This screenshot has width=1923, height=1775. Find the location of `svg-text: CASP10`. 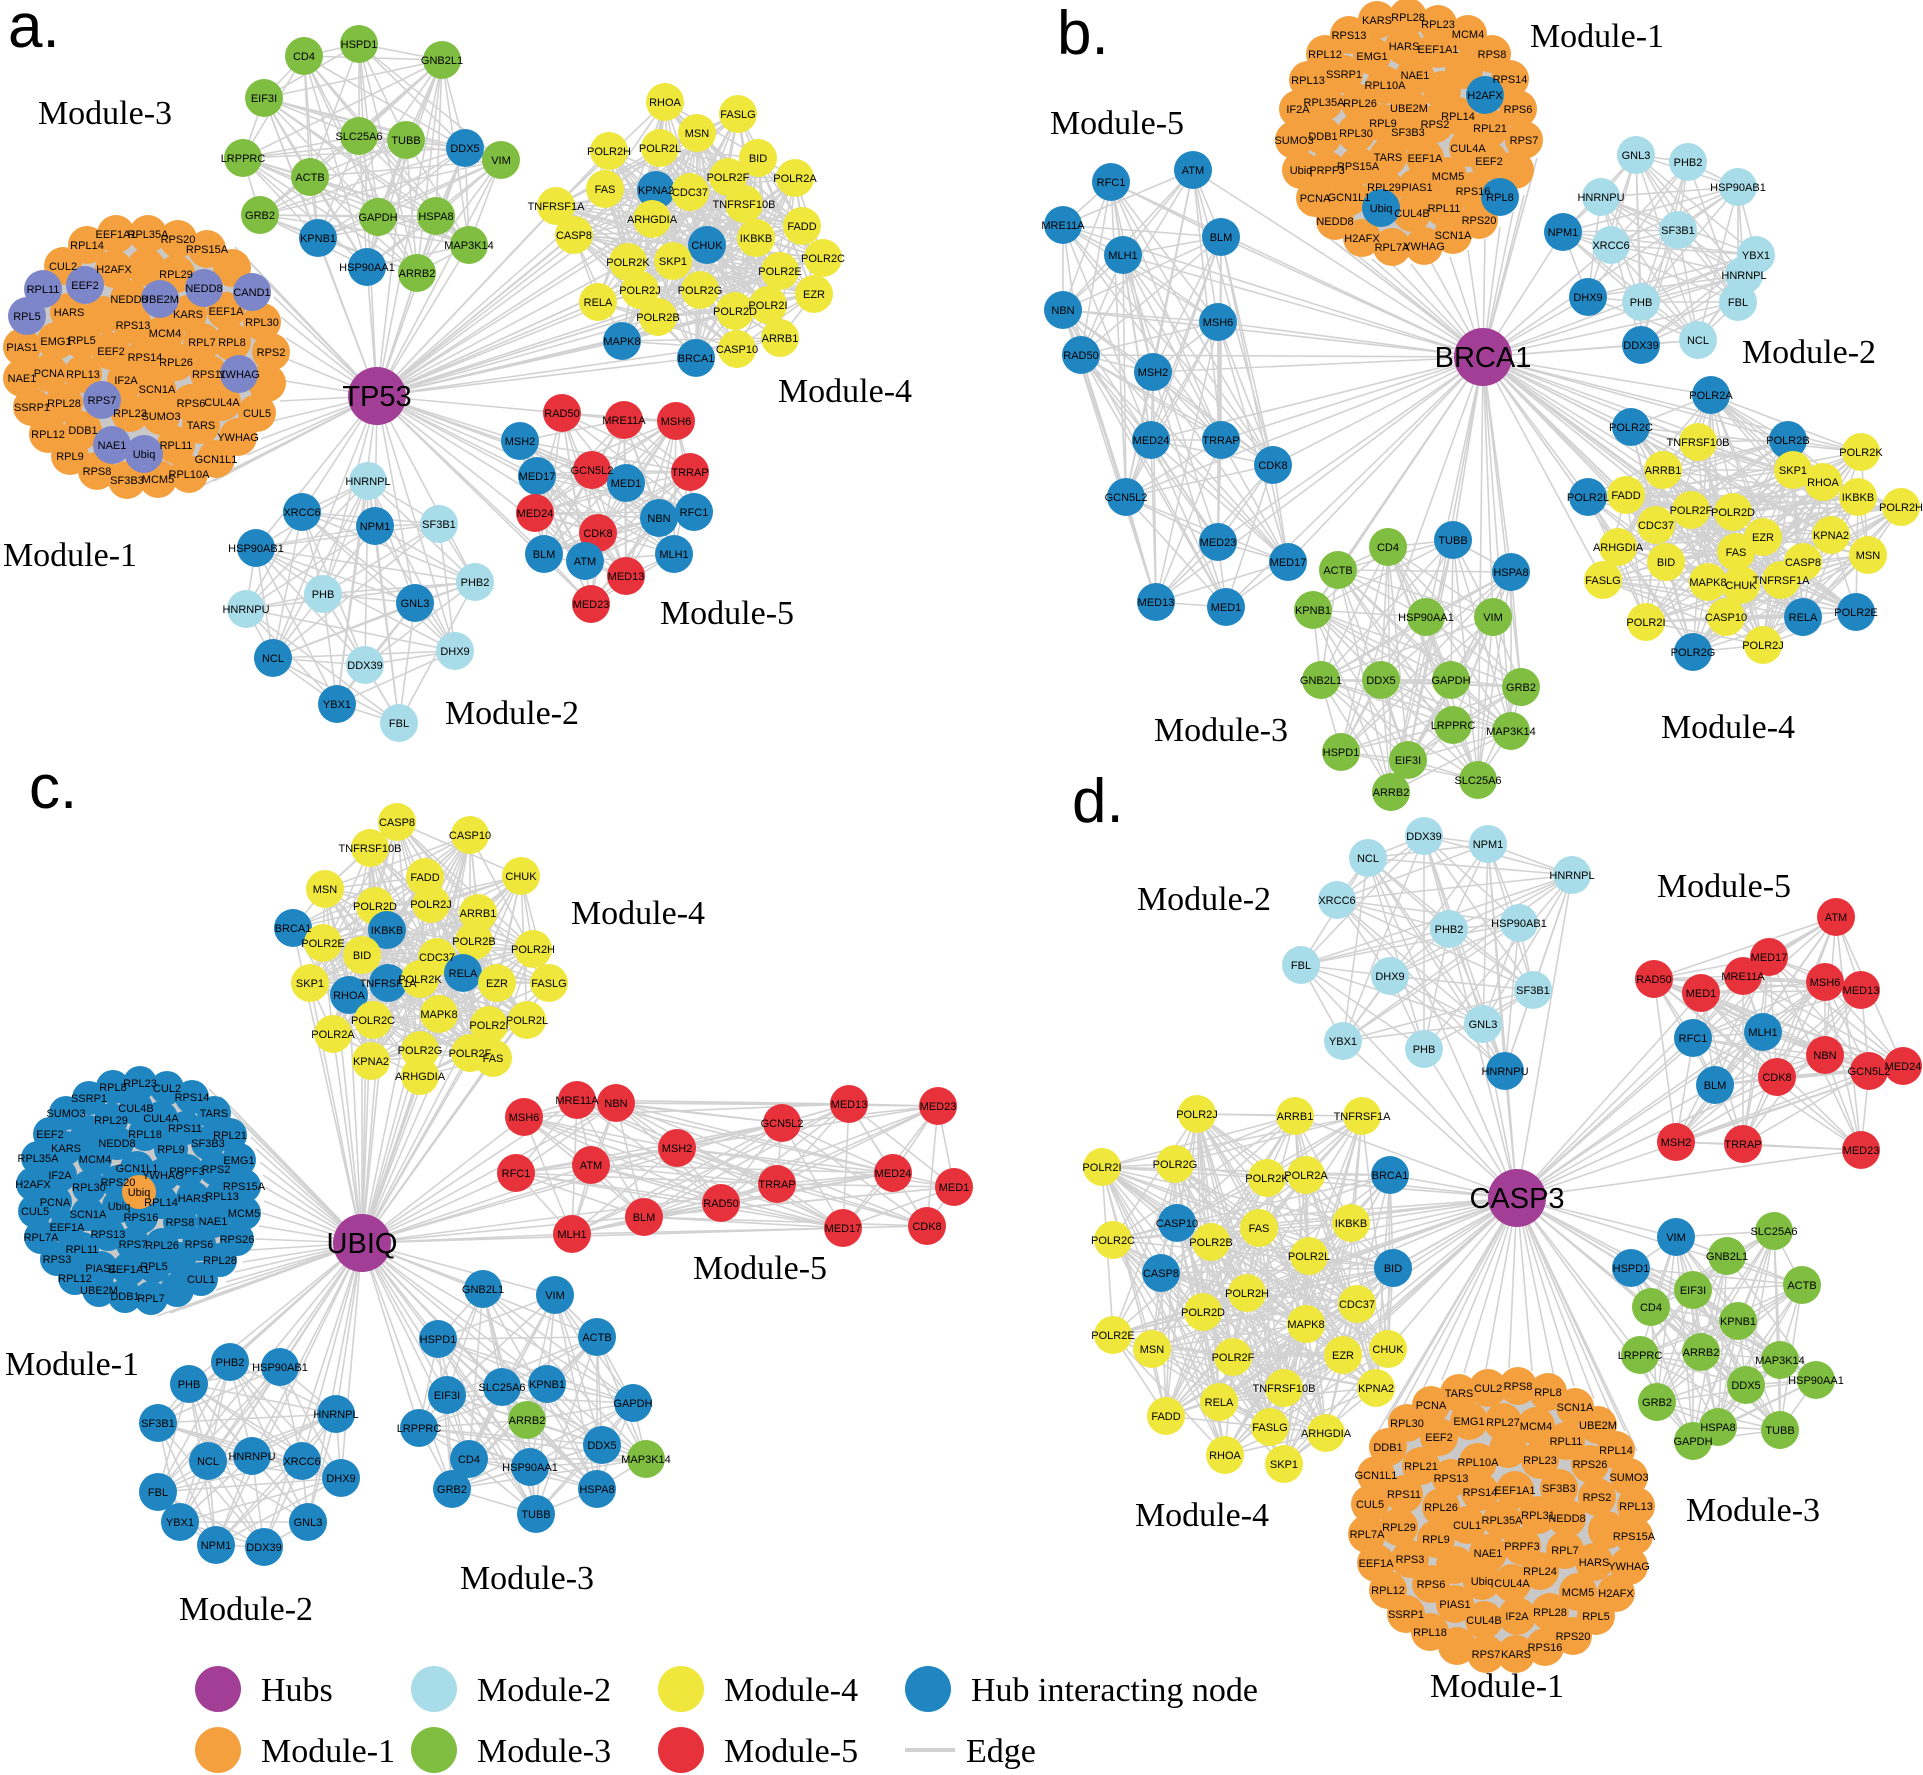

svg-text: CASP10 is located at coordinates (737, 350).